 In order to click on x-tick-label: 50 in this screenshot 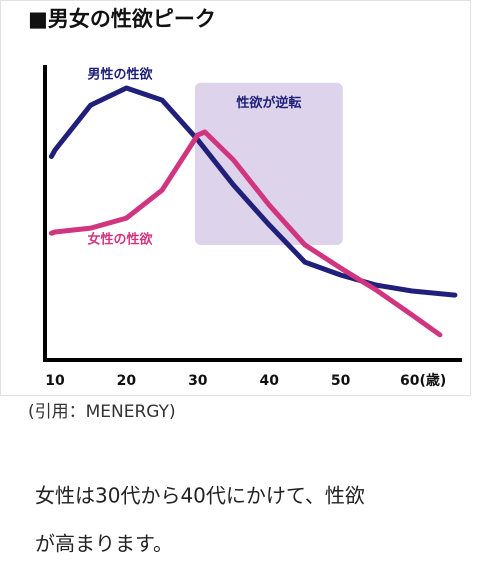, I will do `click(341, 381)`.